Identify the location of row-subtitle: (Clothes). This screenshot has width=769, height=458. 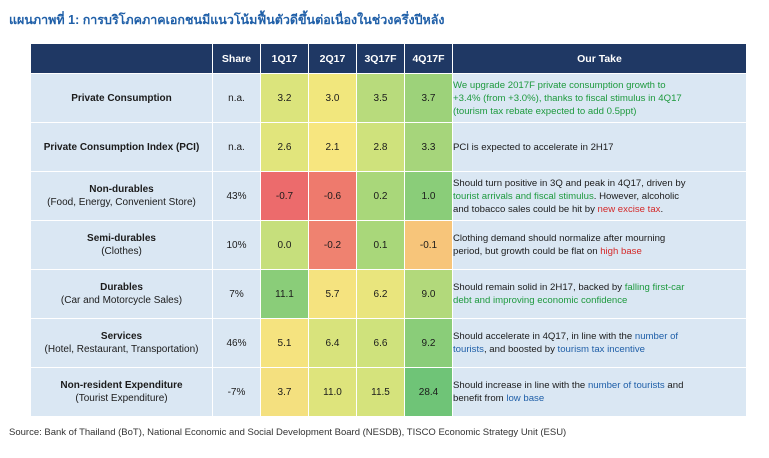
(121, 251).